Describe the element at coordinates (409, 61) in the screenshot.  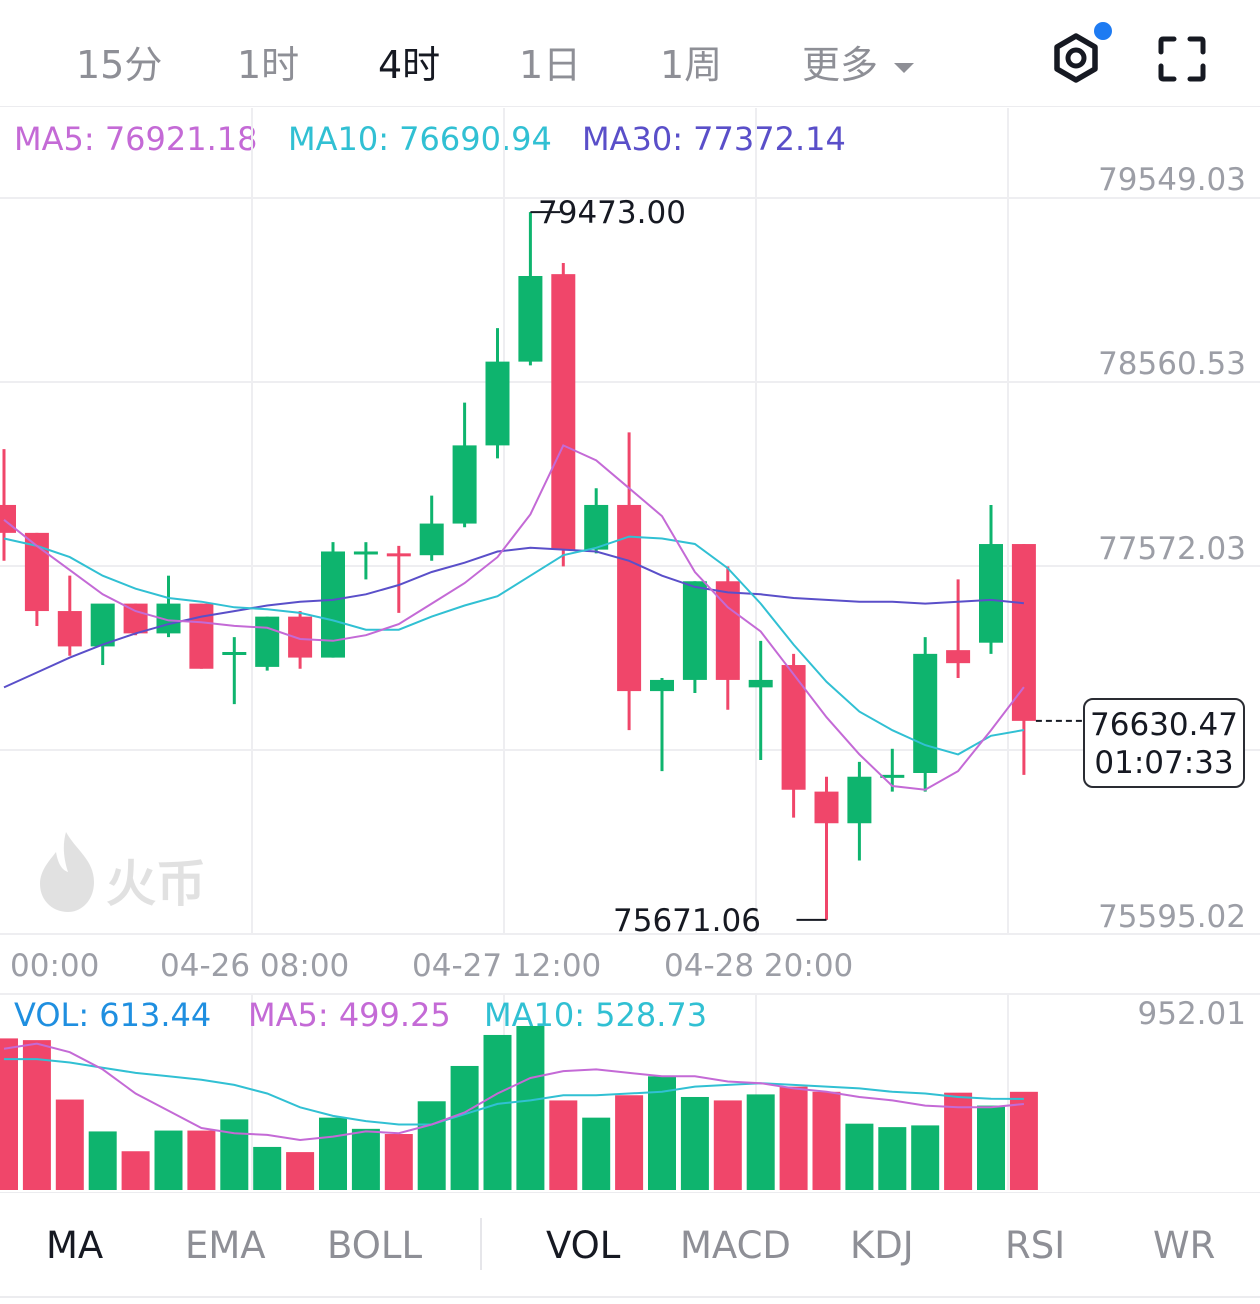
I see `tab-4h: 4时` at that location.